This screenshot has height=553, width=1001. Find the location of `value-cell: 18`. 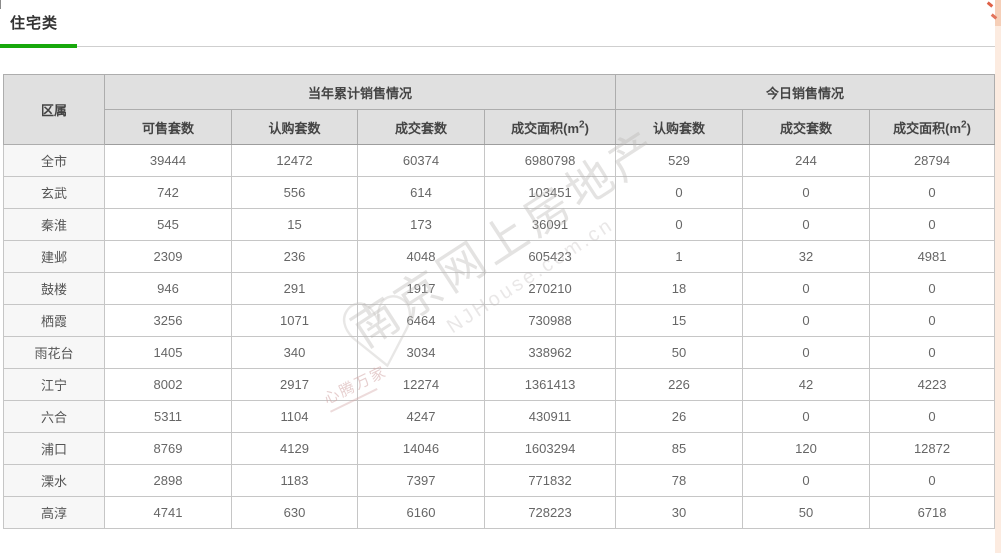

value-cell: 18 is located at coordinates (679, 288).